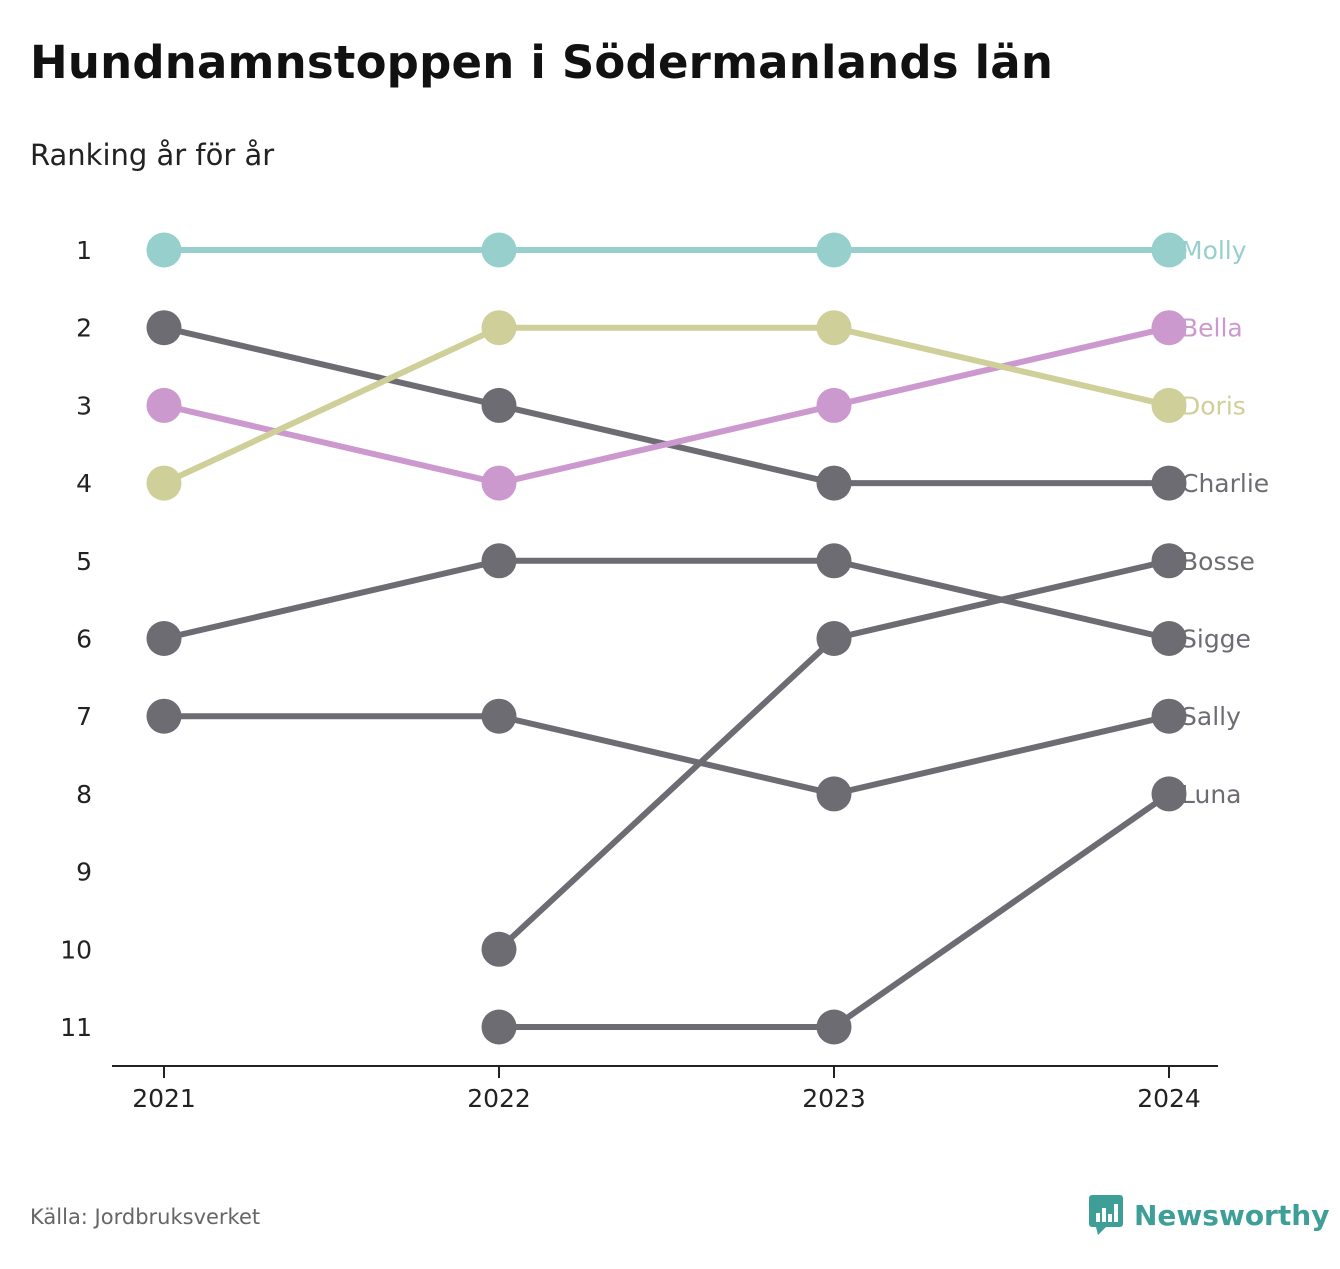  Describe the element at coordinates (1232, 1215) in the screenshot. I see `brand-name: Newsworthy` at that location.